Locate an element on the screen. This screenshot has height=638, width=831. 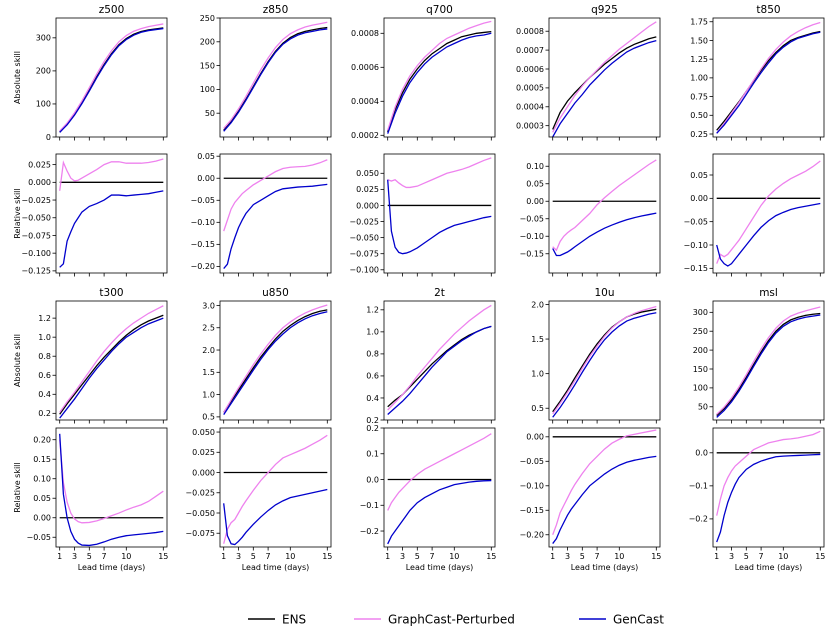
subplot-13: 0.2 0.4 0.6 0.8 1.0 1.2 2t is located at coordinates (431, 356).